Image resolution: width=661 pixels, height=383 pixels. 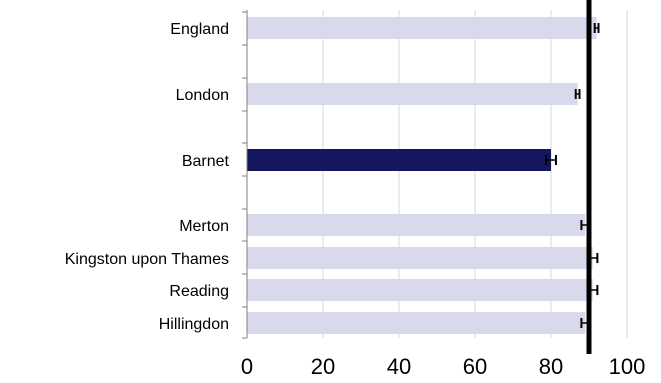 What do you see at coordinates (204, 226) in the screenshot?
I see `category-label: Merton` at bounding box center [204, 226].